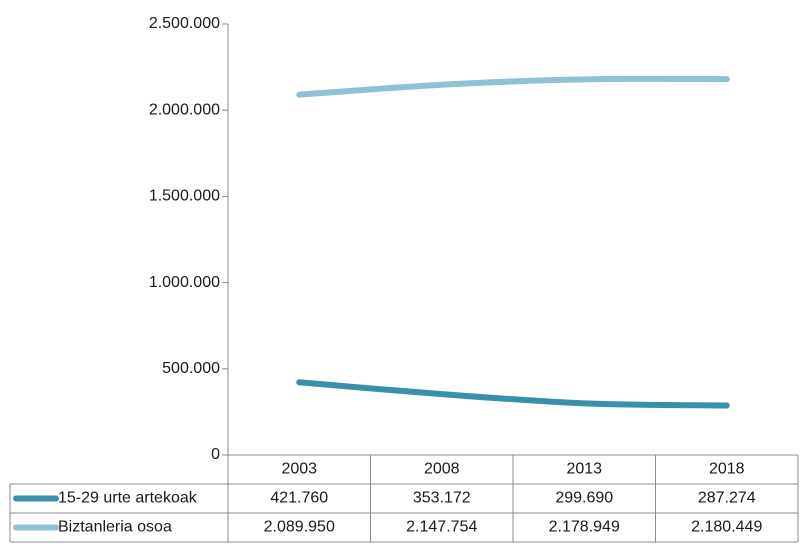 This screenshot has width=801, height=544. I want to click on y-tick-label: 2.500.000, so click(184, 23).